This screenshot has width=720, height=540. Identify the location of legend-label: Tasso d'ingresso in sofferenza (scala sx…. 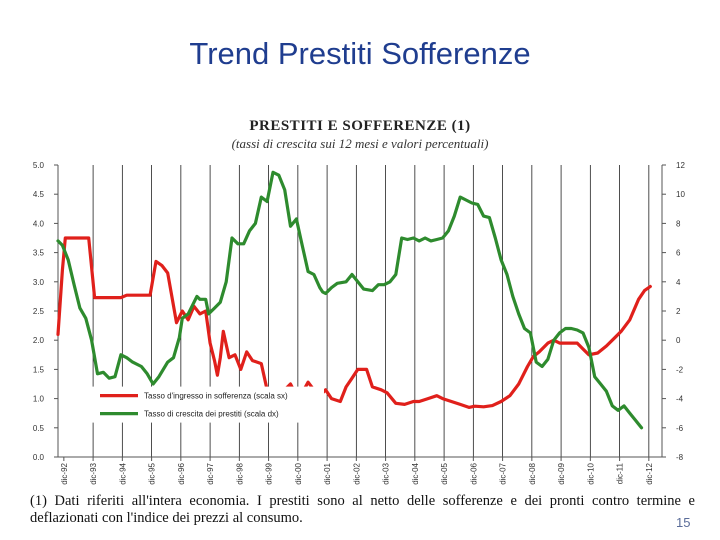
(216, 396).